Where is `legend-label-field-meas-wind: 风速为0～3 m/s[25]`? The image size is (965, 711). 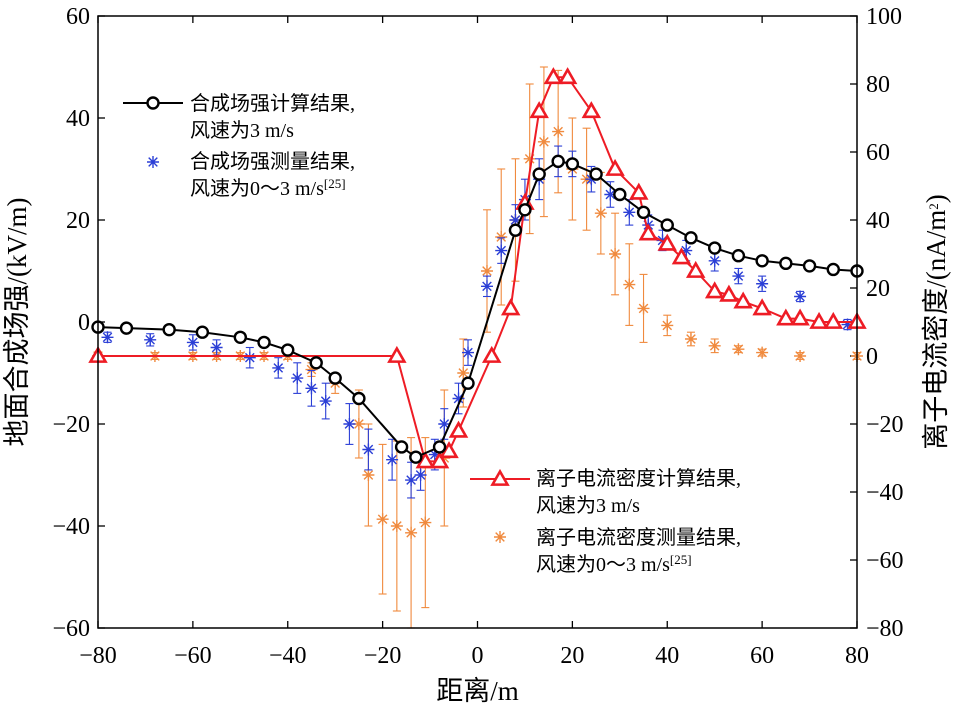 legend-label-field-meas-wind: 风速为0～3 m/s[25] is located at coordinates (268, 188).